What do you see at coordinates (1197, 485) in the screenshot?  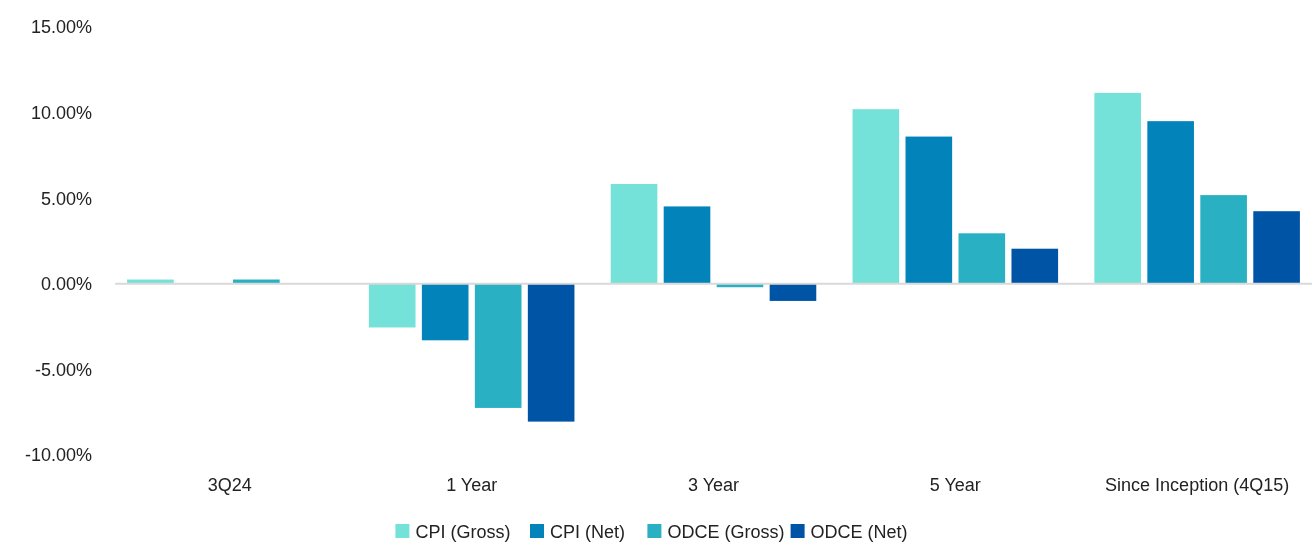 I see `x-tick-label: Since Inception (4Q15)` at bounding box center [1197, 485].